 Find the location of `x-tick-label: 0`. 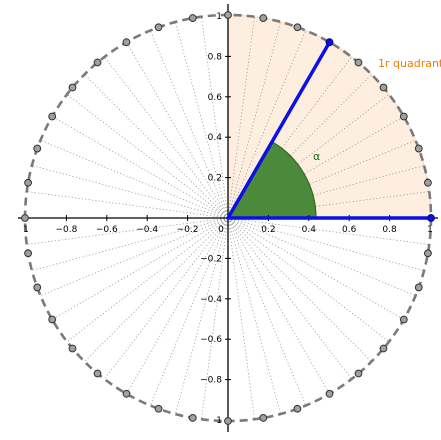

x-tick-label: 0 is located at coordinates (221, 230).